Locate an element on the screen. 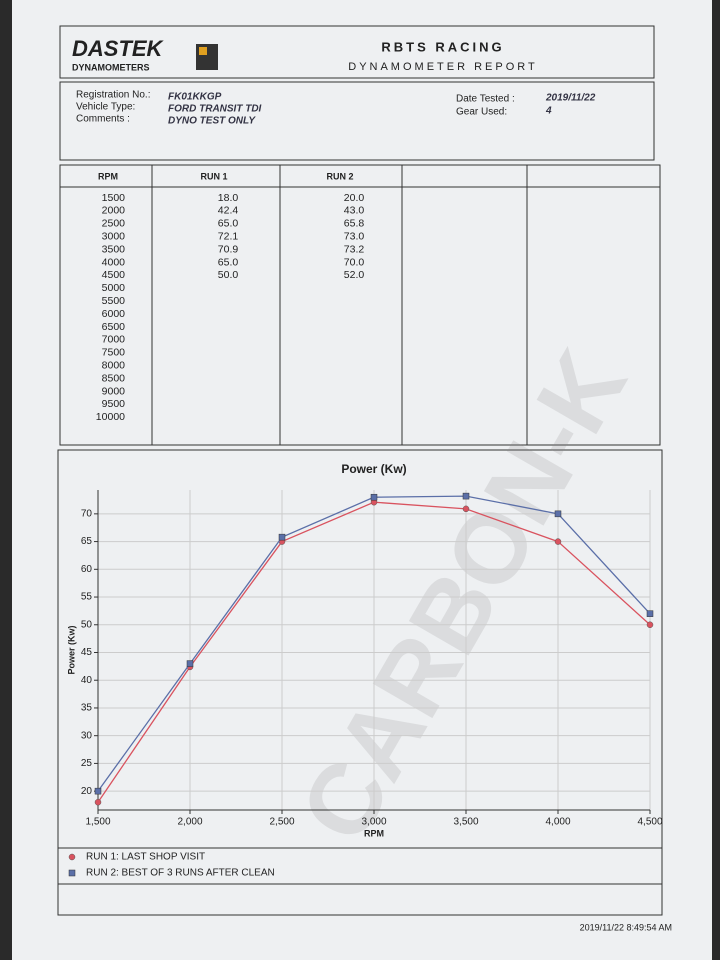 The image size is (720, 960). table-cell: 42.4 is located at coordinates (228, 211).